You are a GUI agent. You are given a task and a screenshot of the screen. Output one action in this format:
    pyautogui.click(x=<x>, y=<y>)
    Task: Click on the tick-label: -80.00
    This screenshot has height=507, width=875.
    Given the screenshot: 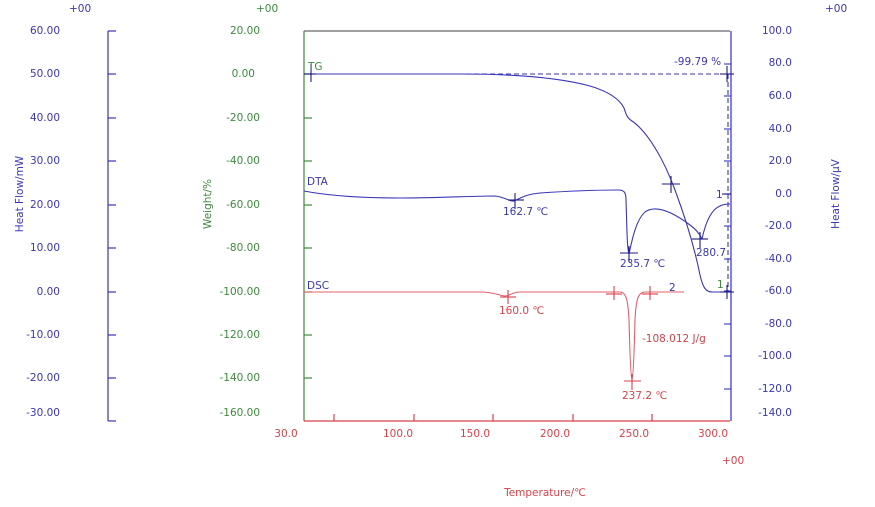 What is the action you would take?
    pyautogui.click(x=243, y=248)
    